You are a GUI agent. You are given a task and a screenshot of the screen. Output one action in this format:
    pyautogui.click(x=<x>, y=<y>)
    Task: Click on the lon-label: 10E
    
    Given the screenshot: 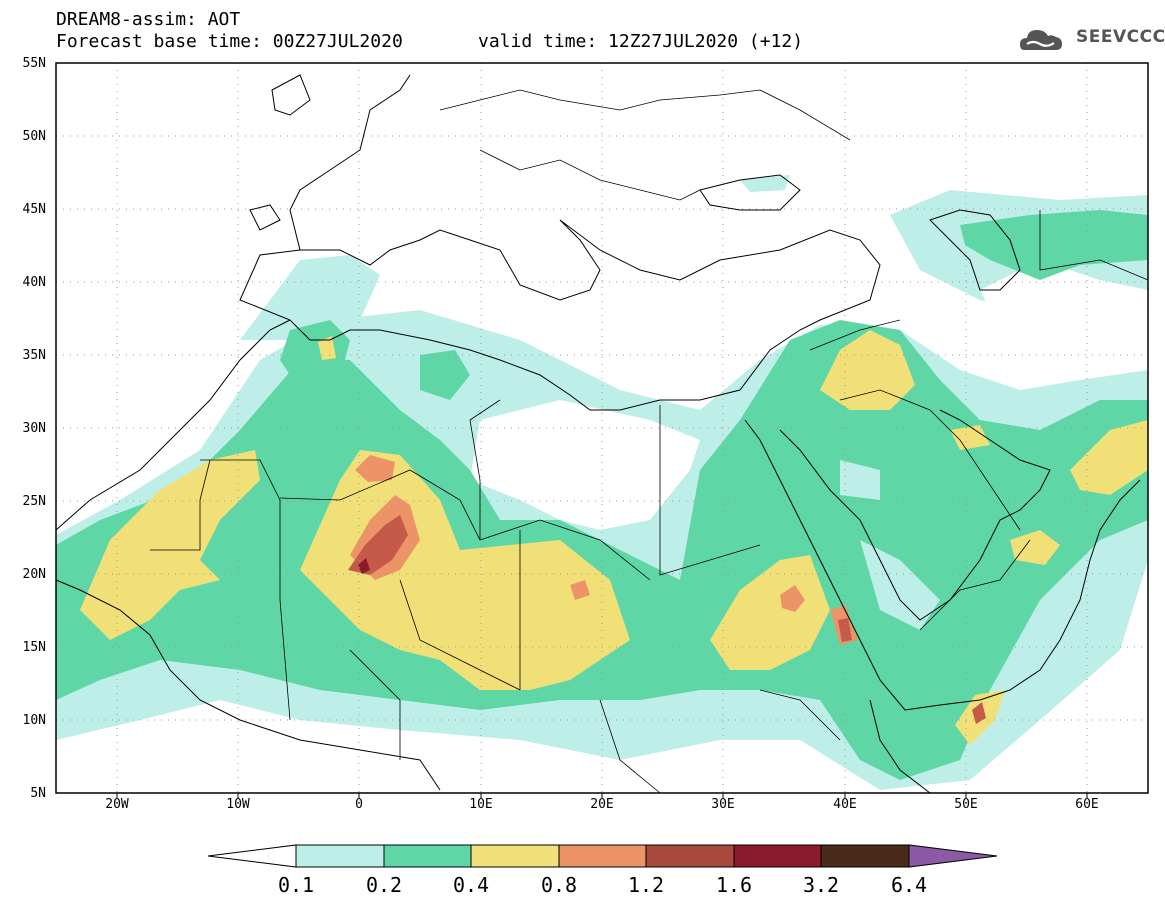 What is the action you would take?
    pyautogui.click(x=481, y=804)
    